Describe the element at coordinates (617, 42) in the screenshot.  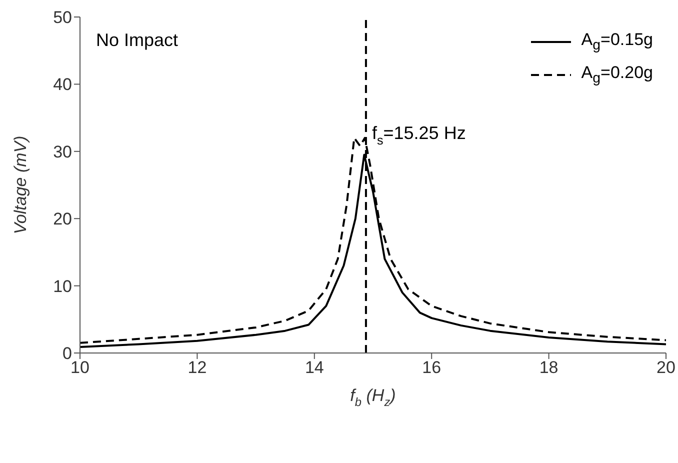
I see `legend-label: A$_{g}$=0.15g` at that location.